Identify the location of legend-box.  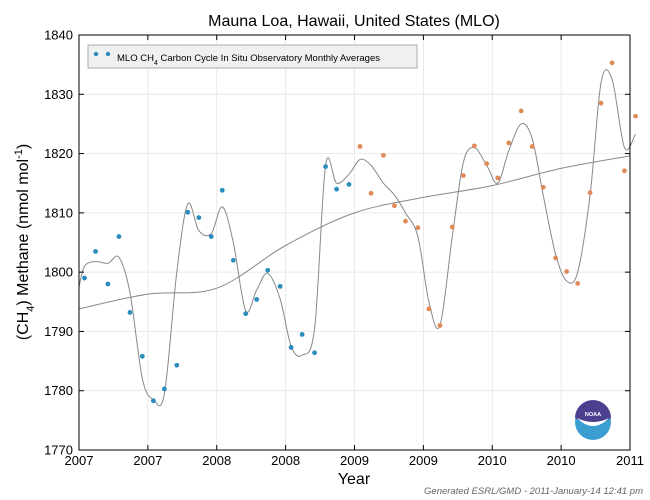
(252, 56).